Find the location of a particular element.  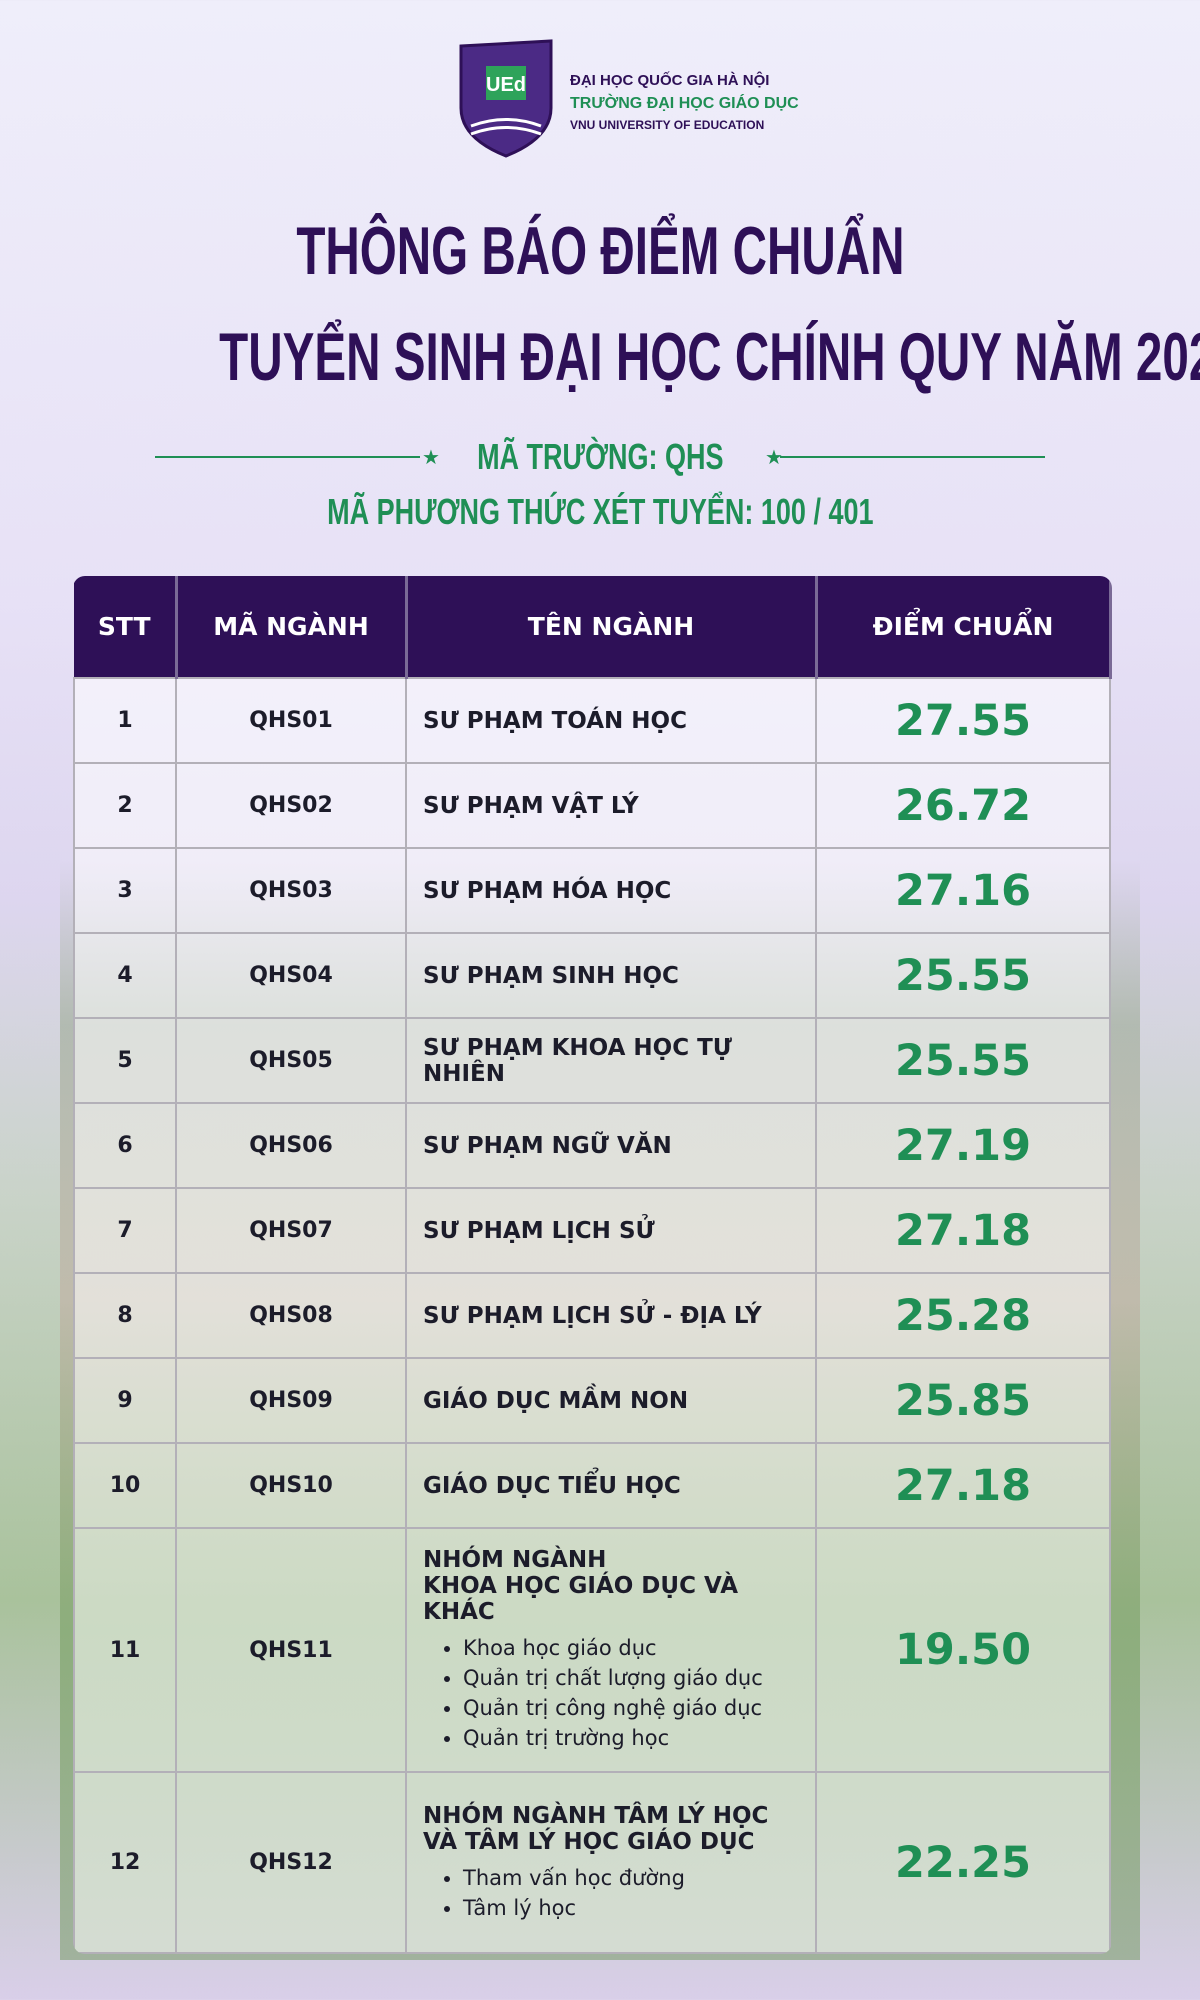

table-row: 4 QHS04 SƯ PHẠM SINH HỌC 25.55 is located at coordinates (592, 975).